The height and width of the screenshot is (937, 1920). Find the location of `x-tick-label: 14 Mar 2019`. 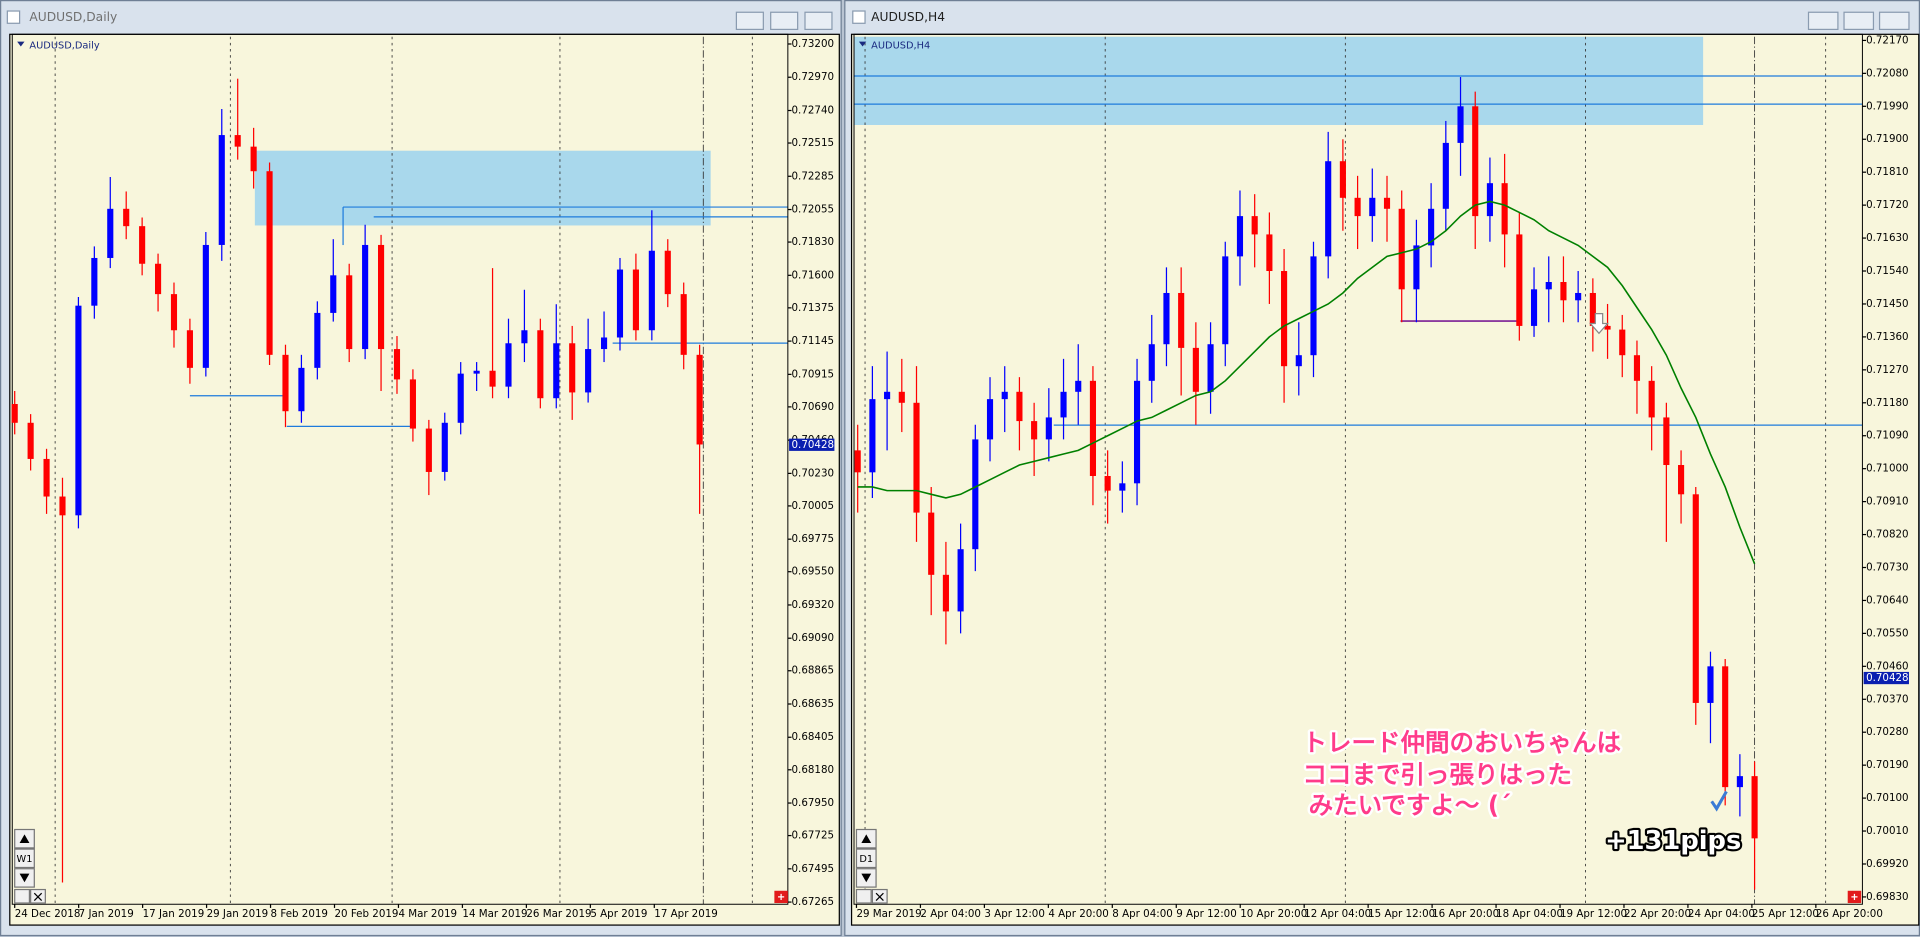

x-tick-label: 14 Mar 2019 is located at coordinates (494, 914).